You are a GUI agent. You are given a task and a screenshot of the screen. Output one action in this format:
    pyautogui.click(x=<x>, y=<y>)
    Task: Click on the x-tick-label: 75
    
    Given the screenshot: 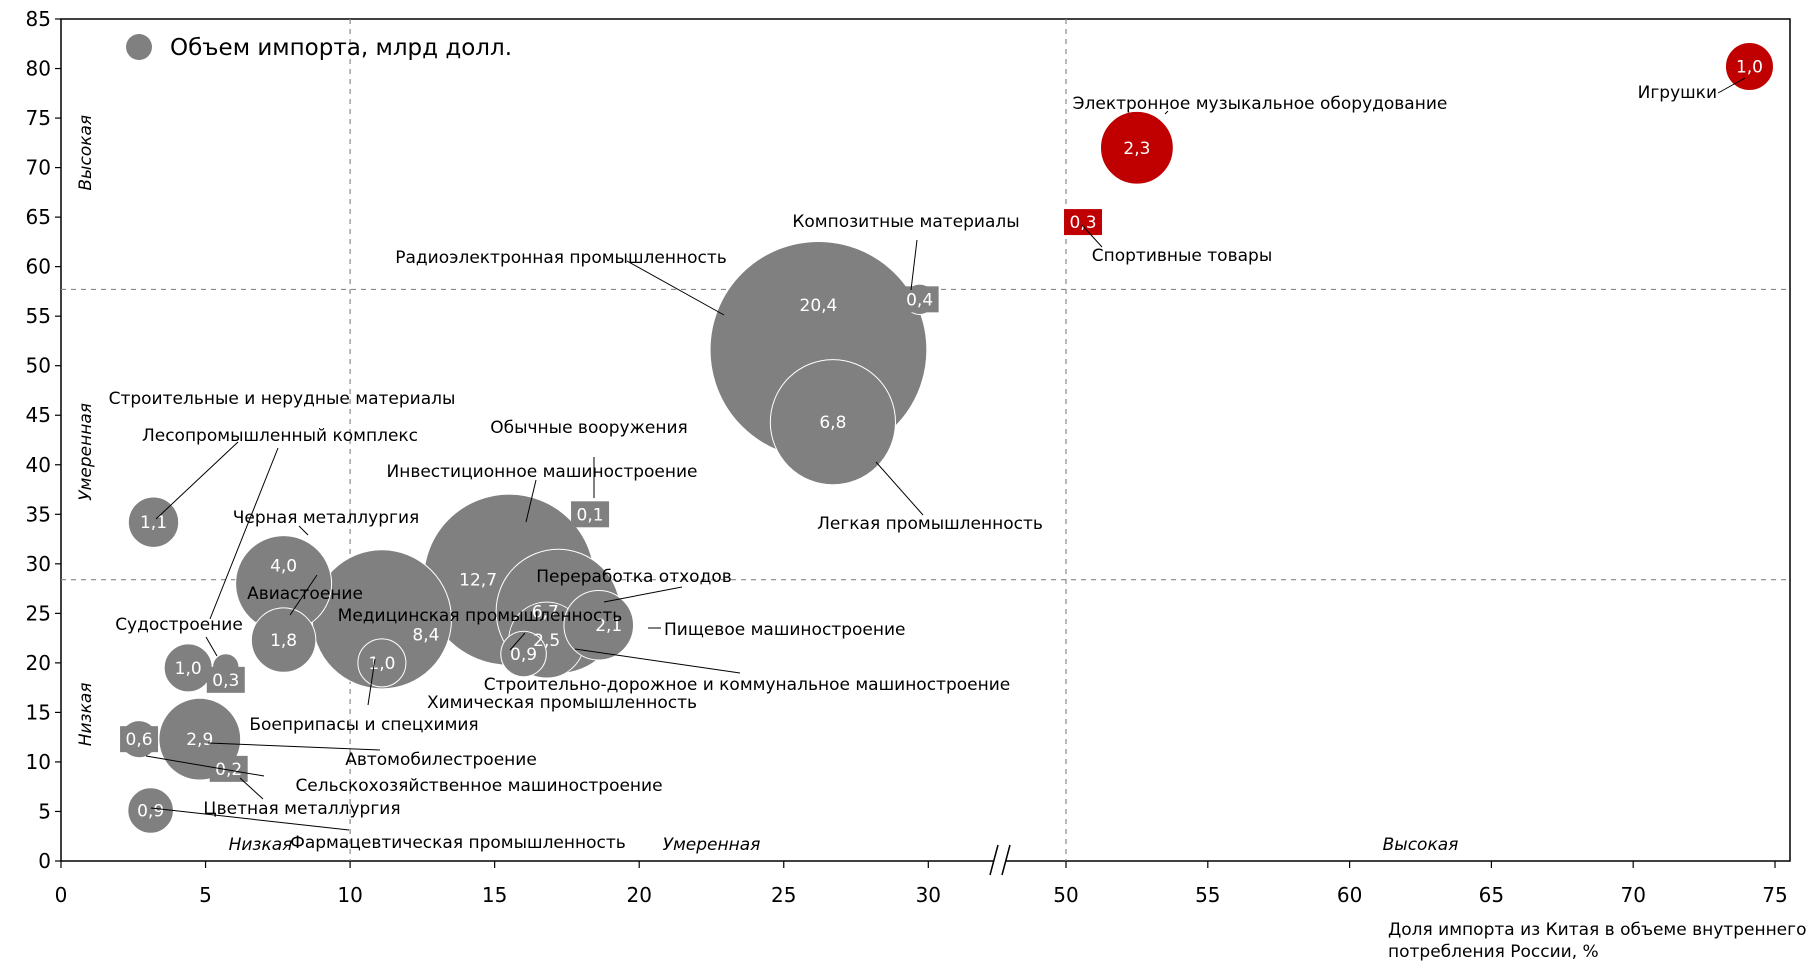 What is the action you would take?
    pyautogui.click(x=1774, y=895)
    